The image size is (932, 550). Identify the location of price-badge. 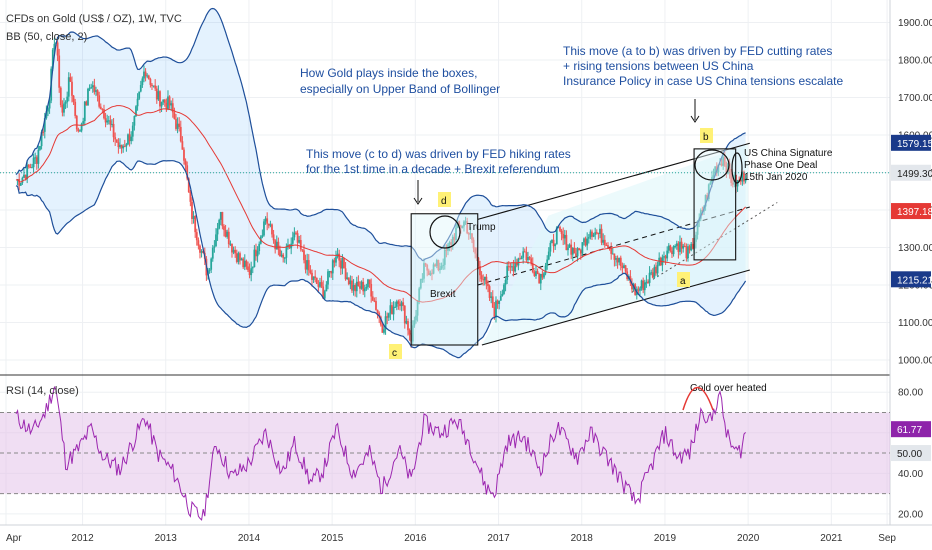
(911, 142).